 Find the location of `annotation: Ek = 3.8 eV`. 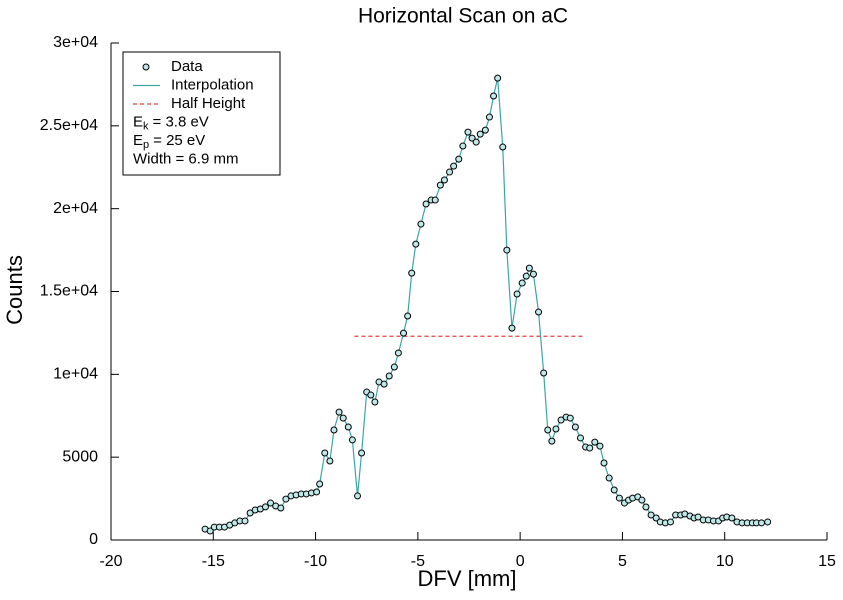

annotation: Ek = 3.8 eV is located at coordinates (171, 122).